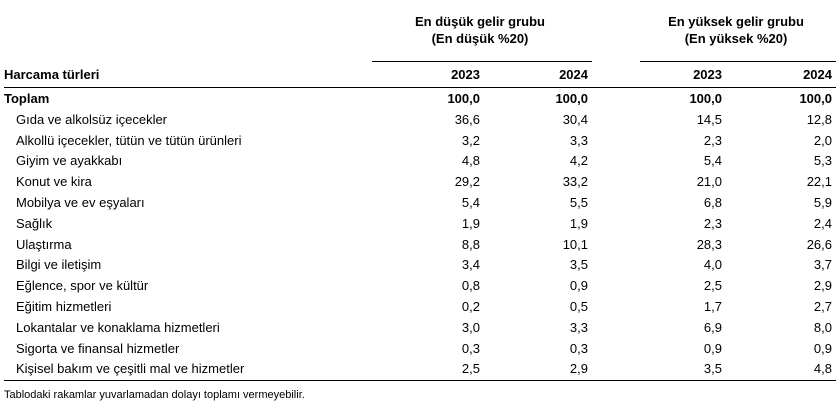  I want to click on row-label: Gıda ve alkolsüz içecekler, so click(92, 119).